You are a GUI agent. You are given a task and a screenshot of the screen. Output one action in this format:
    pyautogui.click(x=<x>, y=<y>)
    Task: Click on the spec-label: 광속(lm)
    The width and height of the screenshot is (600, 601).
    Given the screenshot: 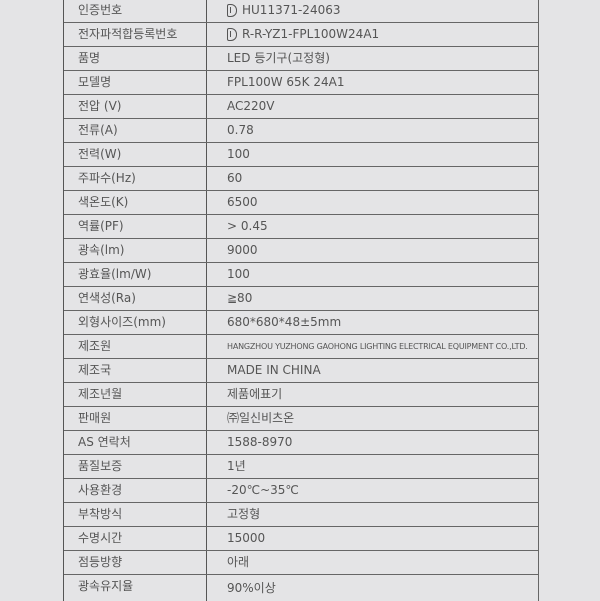 What is the action you would take?
    pyautogui.click(x=135, y=250)
    